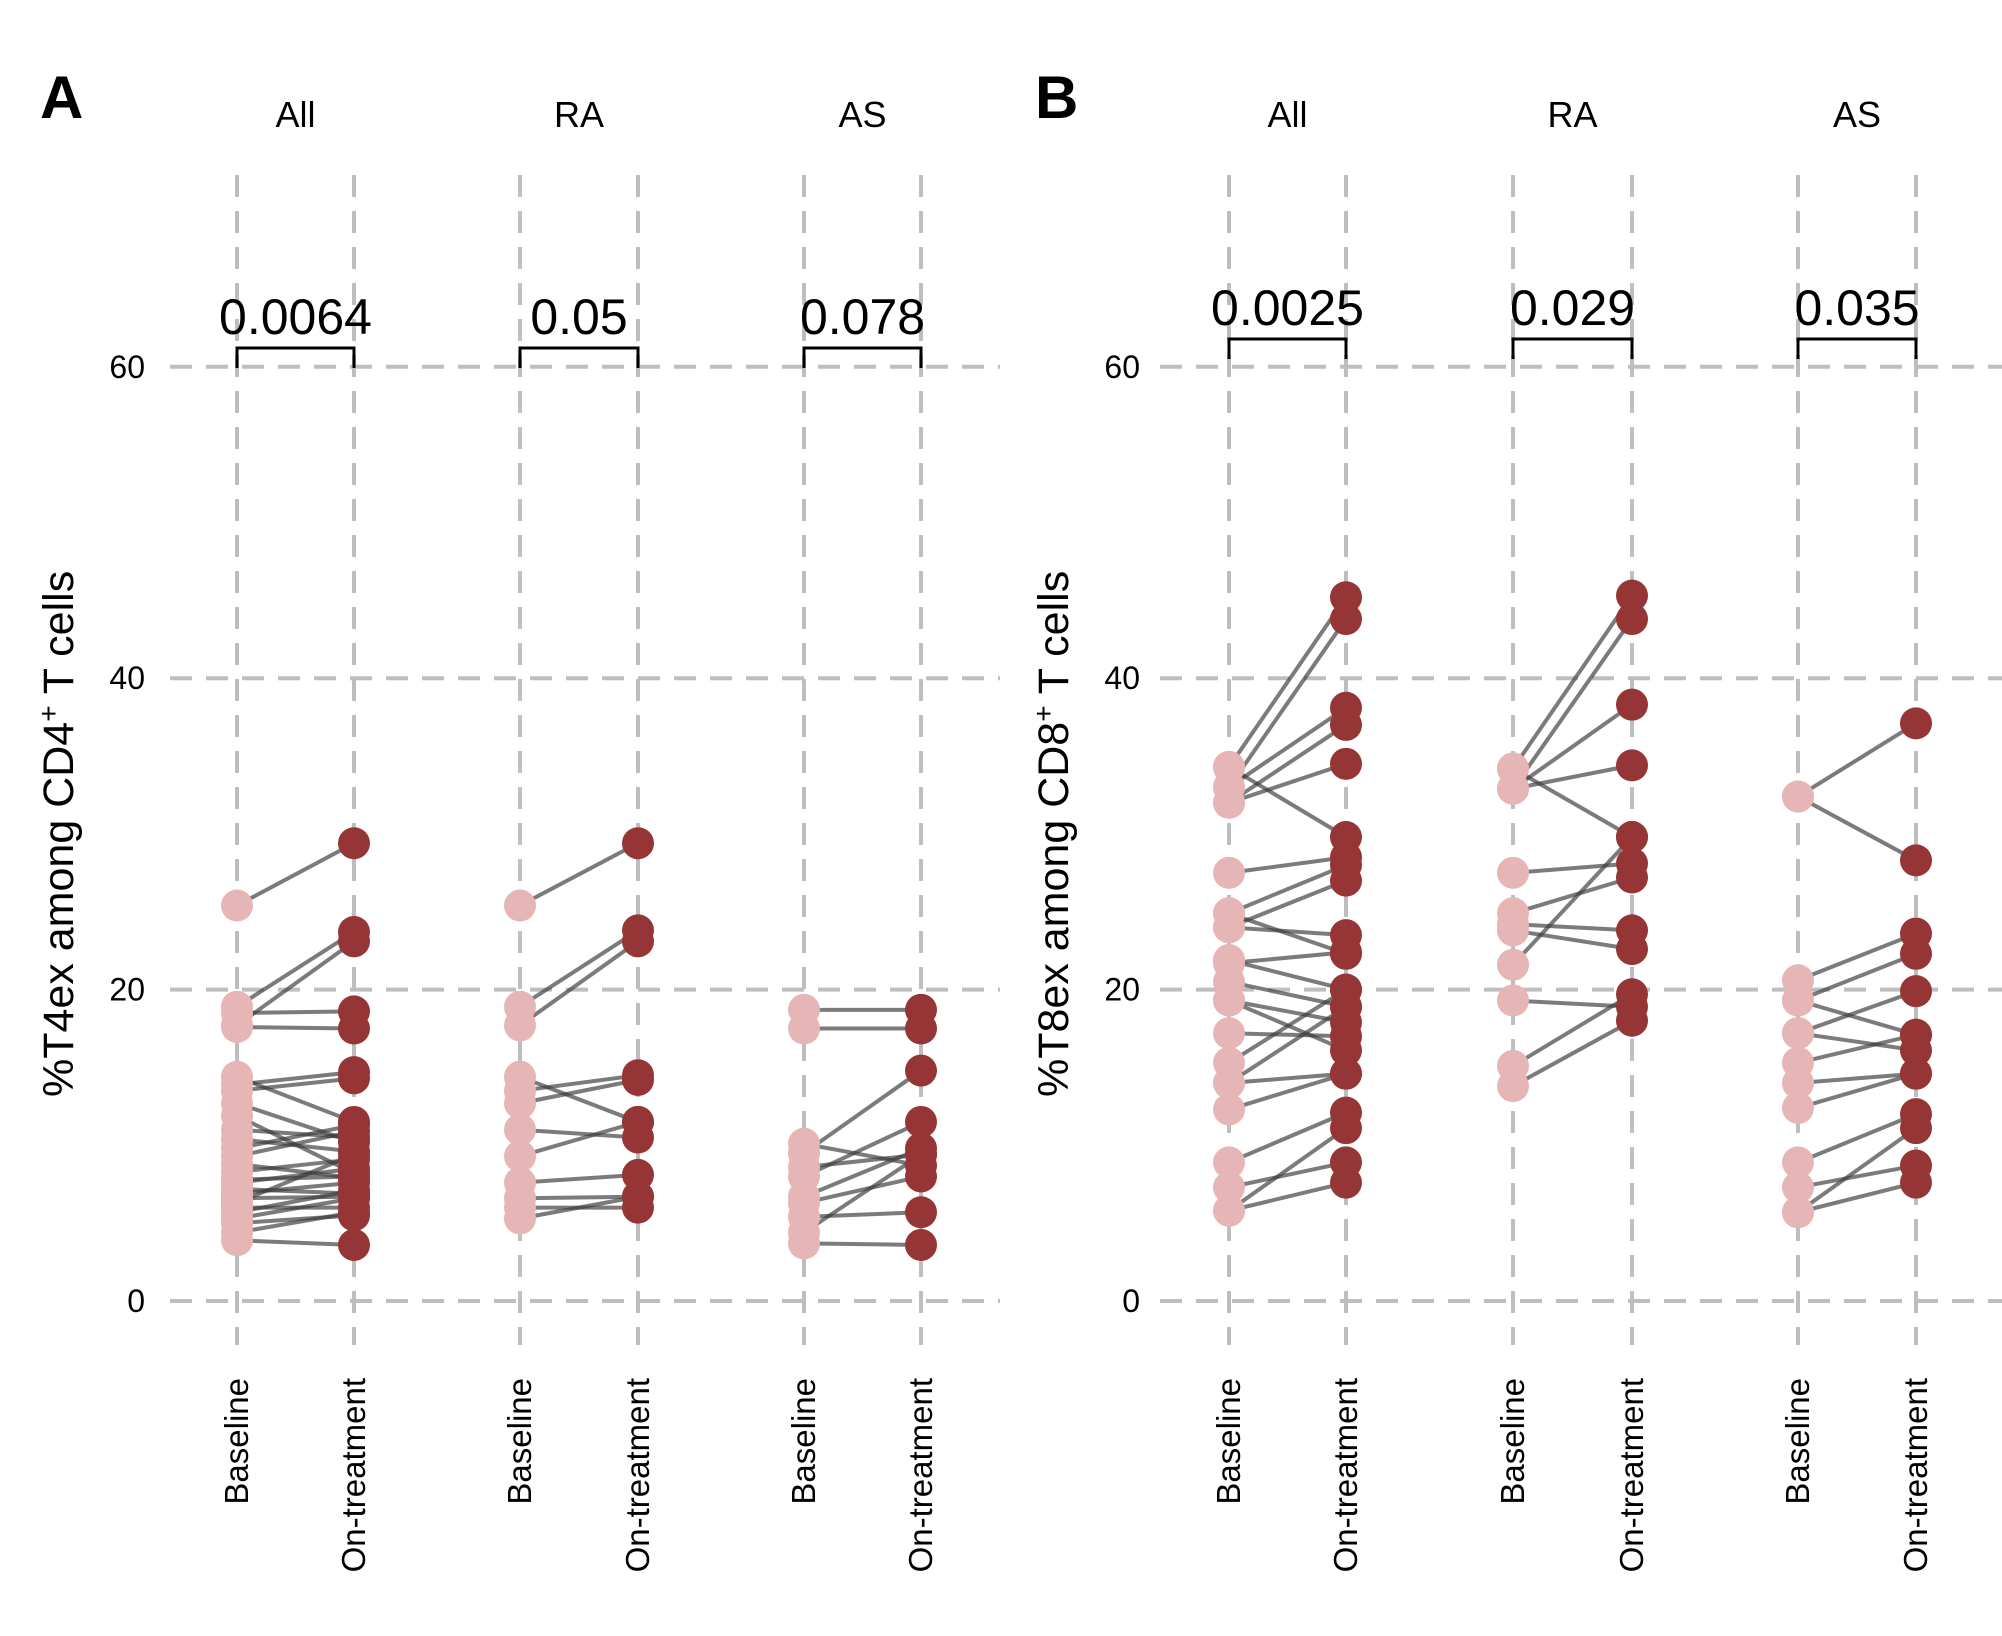 The height and width of the screenshot is (1636, 2002). I want to click on facet-title: All, so click(1287, 114).